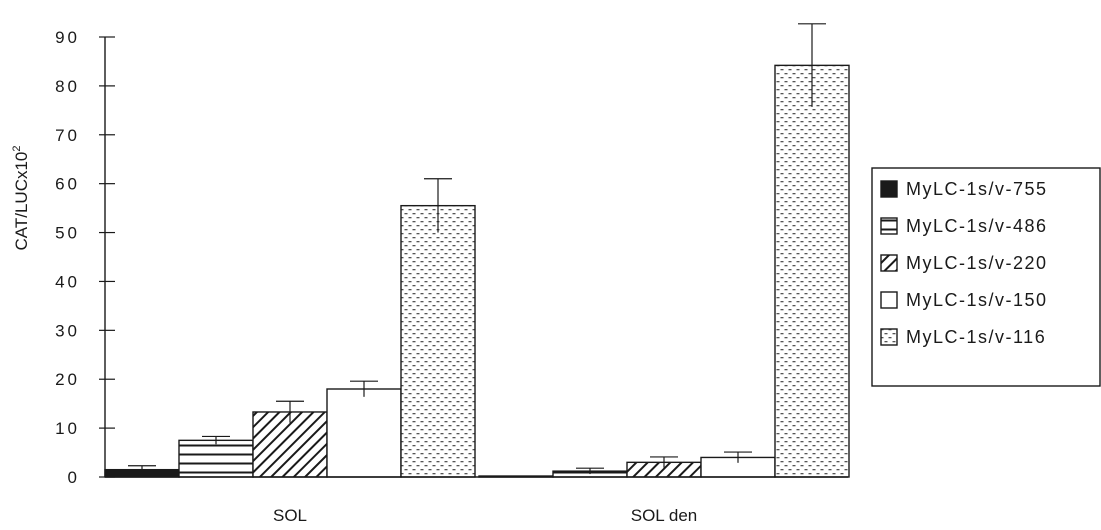 The width and height of the screenshot is (1101, 530). Describe the element at coordinates (485, 515) in the screenshot. I see `x-axis-categories: SOL SOL den` at that location.